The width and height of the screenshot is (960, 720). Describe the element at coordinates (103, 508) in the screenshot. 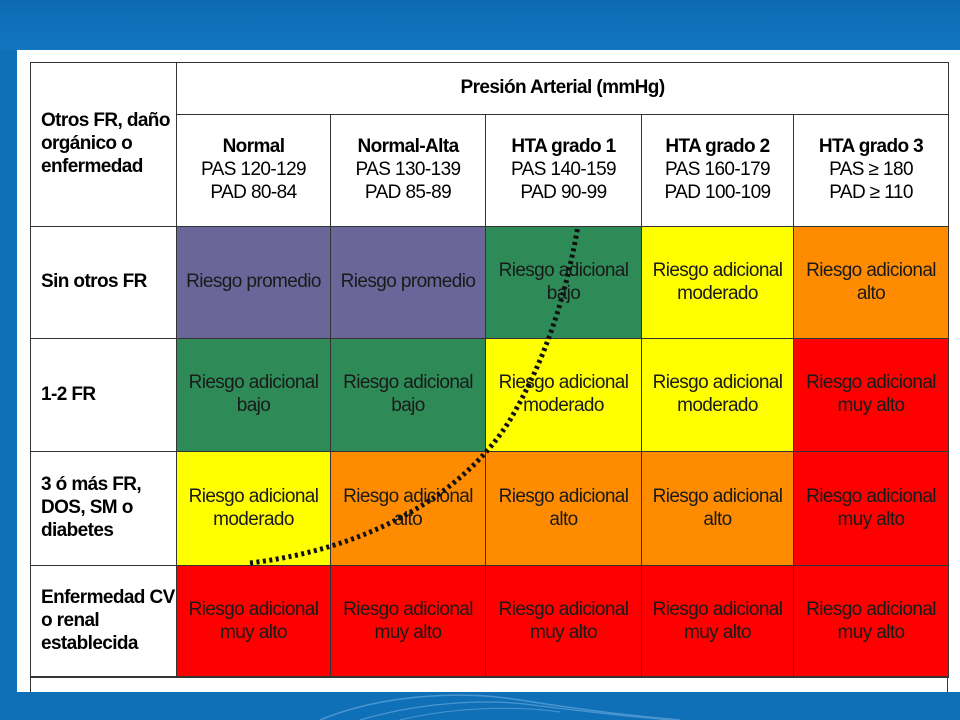

I see `row-label: 3 ó más FR, DOS, SM o diabetes` at that location.